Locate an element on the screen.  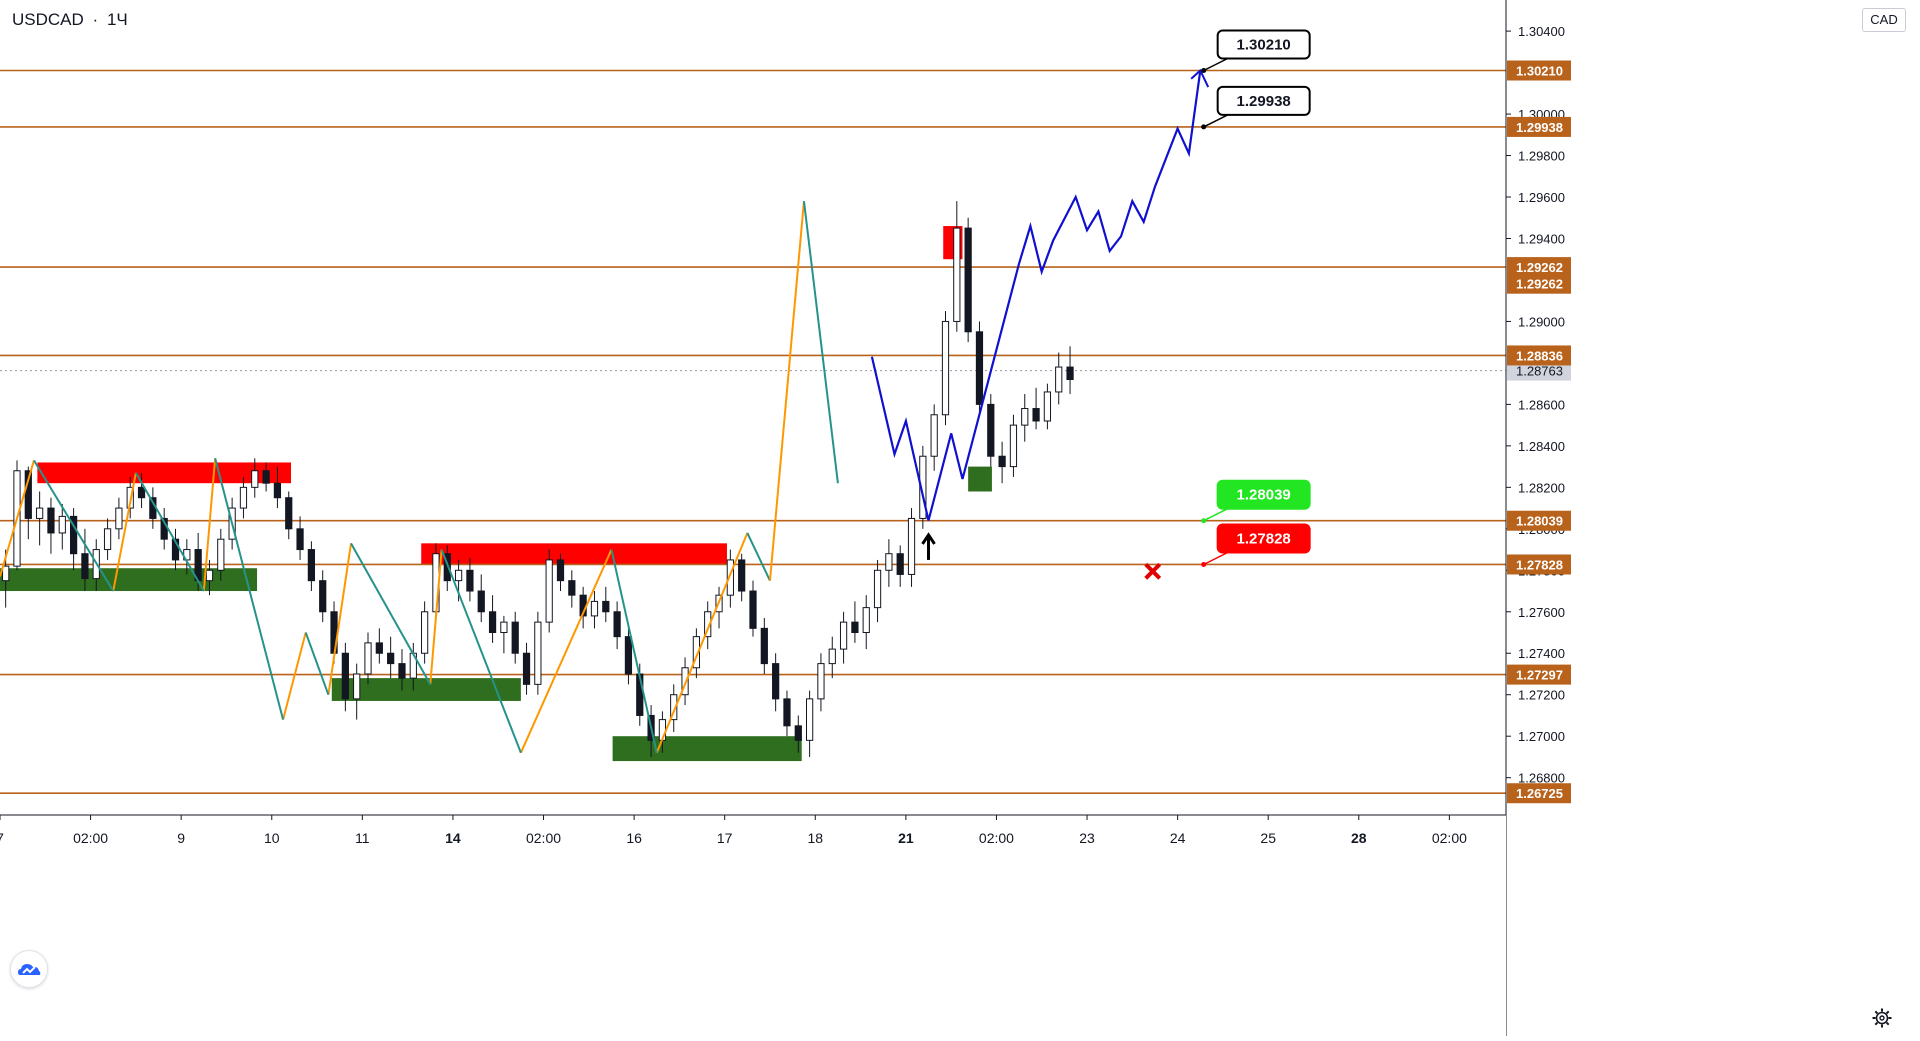
up-arrow-icon is located at coordinates (928, 546).